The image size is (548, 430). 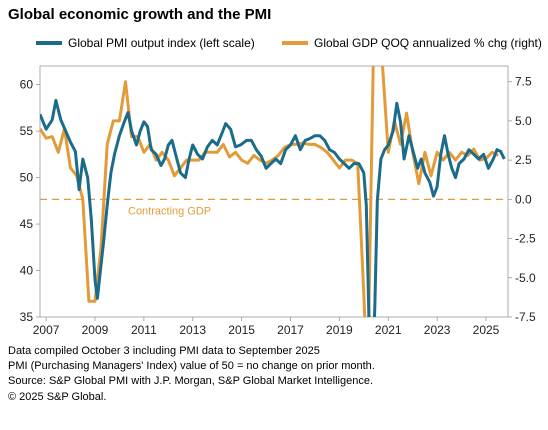 I want to click on legend-label-gdp: Global GDP QOQ annualized % chg (right), so click(x=428, y=43).